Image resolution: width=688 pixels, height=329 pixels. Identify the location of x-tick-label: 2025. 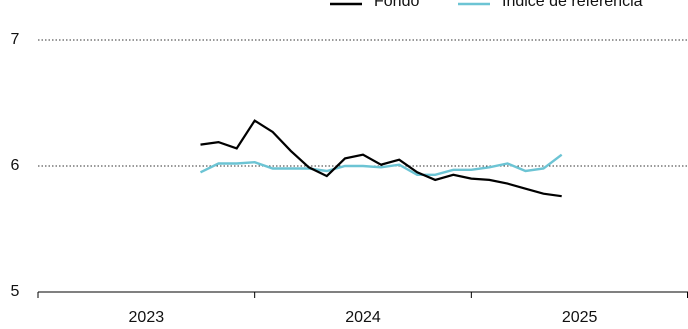
(580, 317).